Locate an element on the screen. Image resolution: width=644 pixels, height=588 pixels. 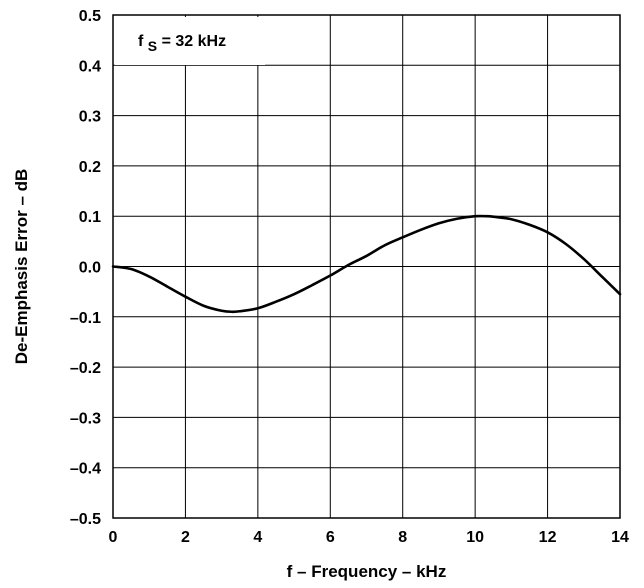
x-tick-label: 14 is located at coordinates (620, 537).